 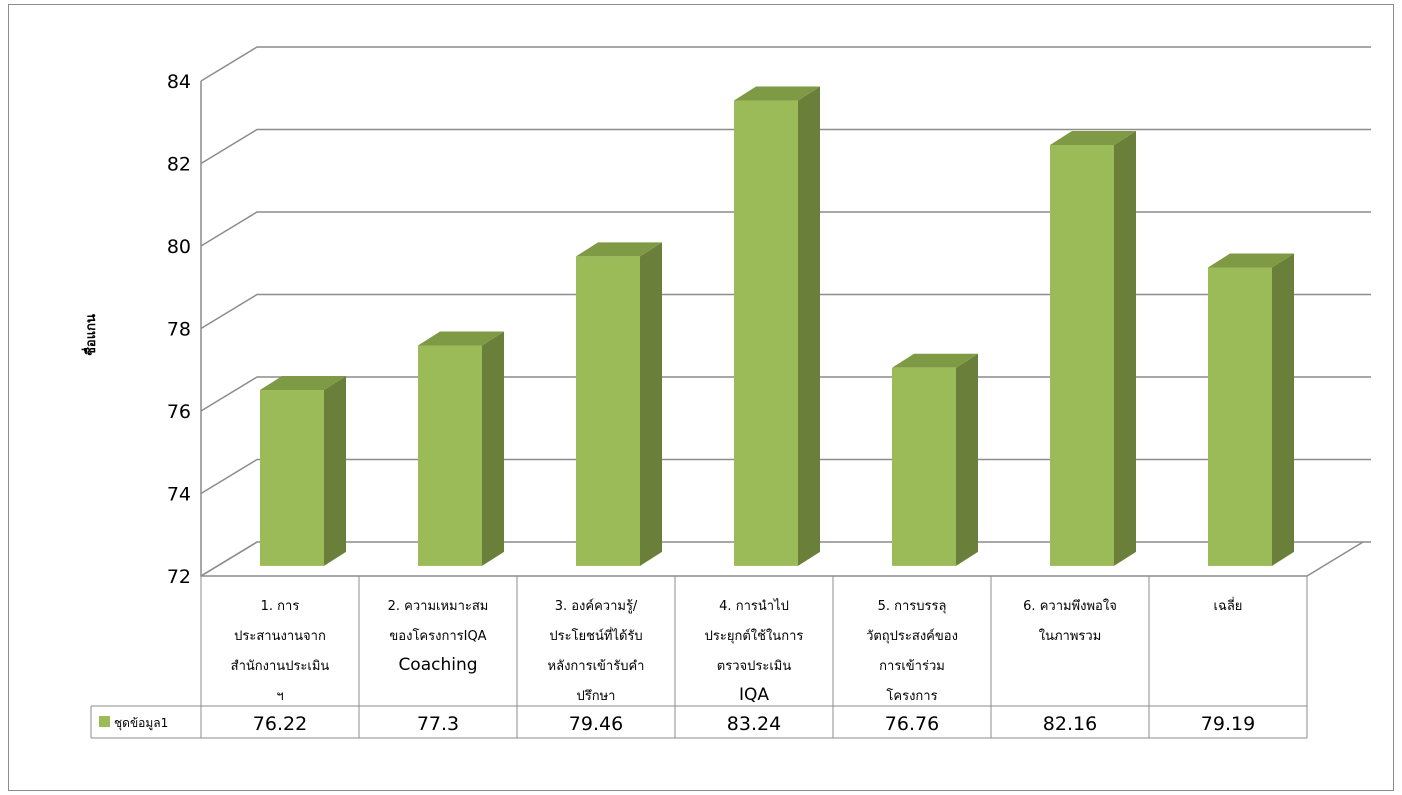 I want to click on data-table-value: 76.22, so click(x=280, y=724).